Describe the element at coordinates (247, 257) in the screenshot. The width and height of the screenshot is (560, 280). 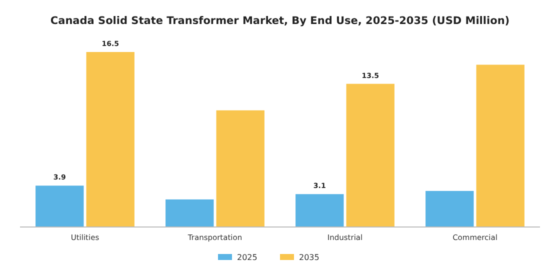
I see `legend-label: 2025` at that location.